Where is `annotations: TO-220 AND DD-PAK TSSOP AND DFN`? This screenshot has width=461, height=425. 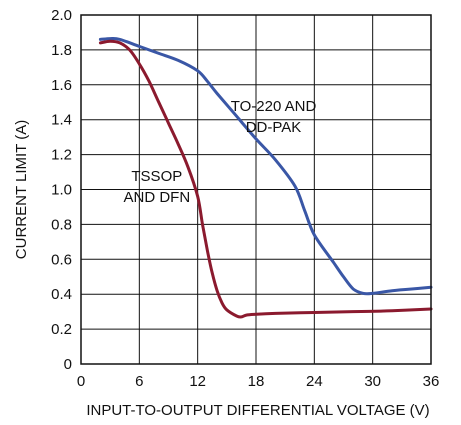
annotations: TO-220 AND DD-PAK TSSOP AND DFN is located at coordinates (219, 152).